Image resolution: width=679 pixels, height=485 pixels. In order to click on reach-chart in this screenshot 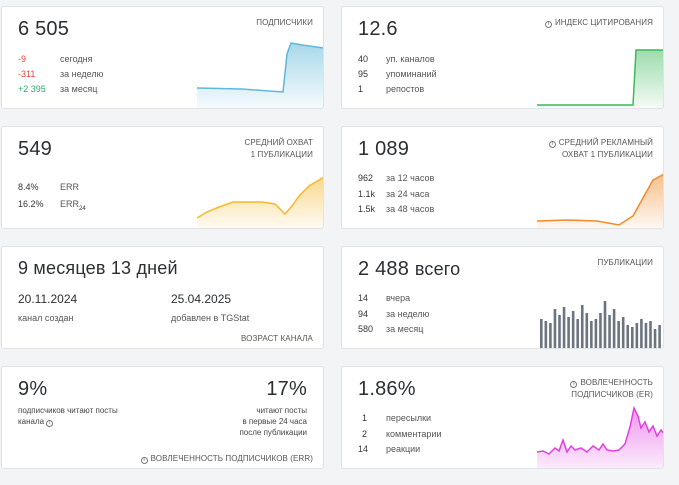, I will do `click(260, 202)`.